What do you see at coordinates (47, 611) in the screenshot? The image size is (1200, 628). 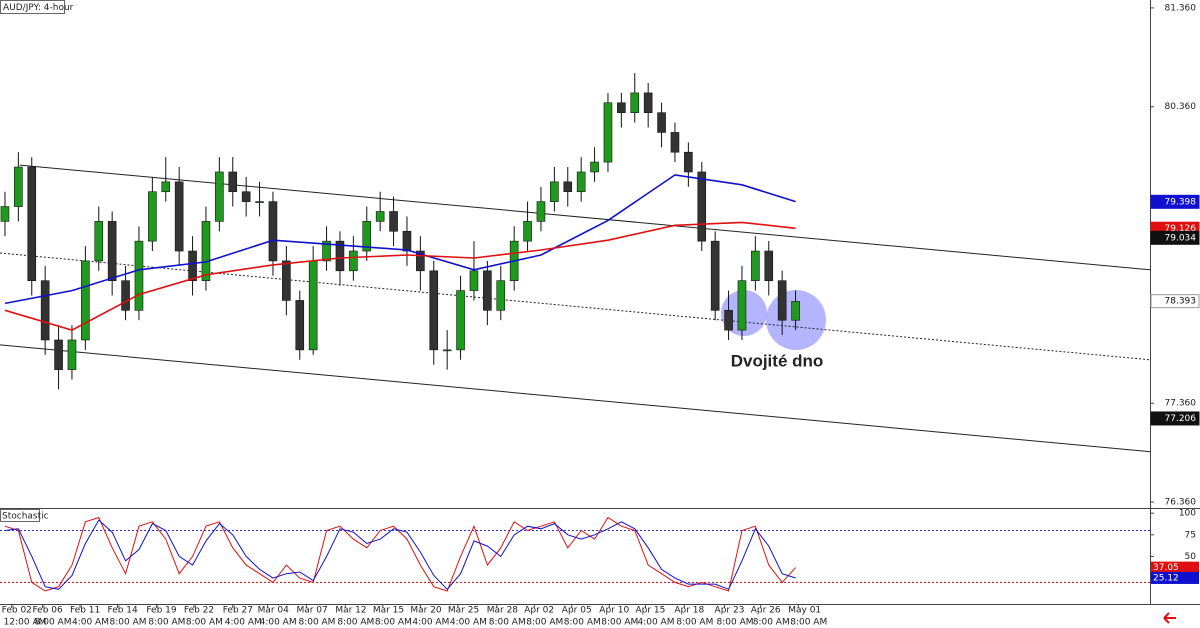 I see `x-tick-label: Feb 06` at bounding box center [47, 611].